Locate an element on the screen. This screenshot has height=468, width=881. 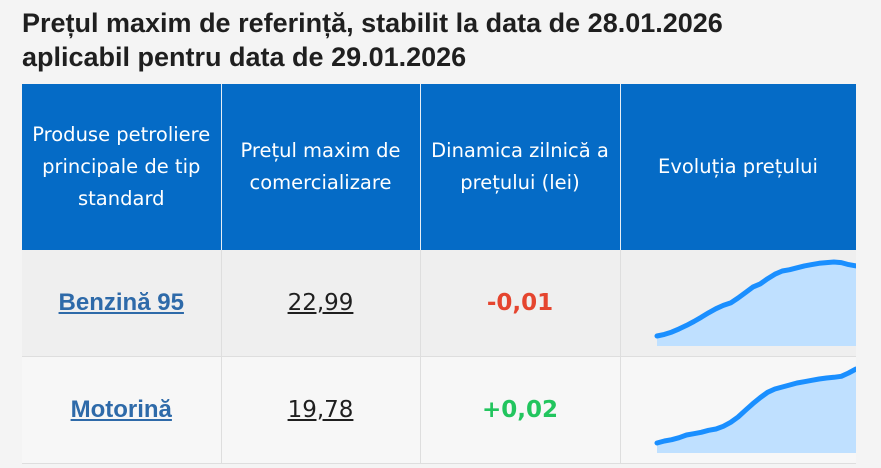
product-link-benzina-95: Benzină 95 is located at coordinates (121, 302).